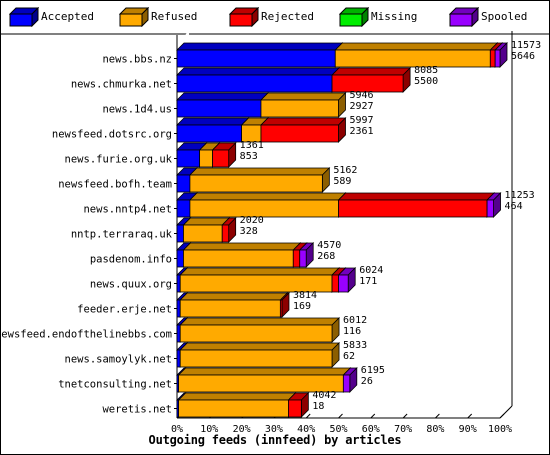 Image resolution: width=550 pixels, height=455 pixels. Describe the element at coordinates (275, 440) in the screenshot. I see `chart-title: Outgoing feeds (innfeed) by articles` at that location.